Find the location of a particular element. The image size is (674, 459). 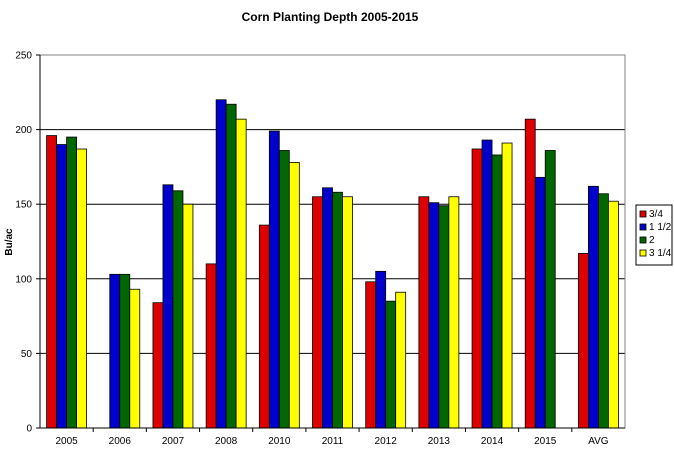

x-tick-label: 2011 is located at coordinates (333, 441).